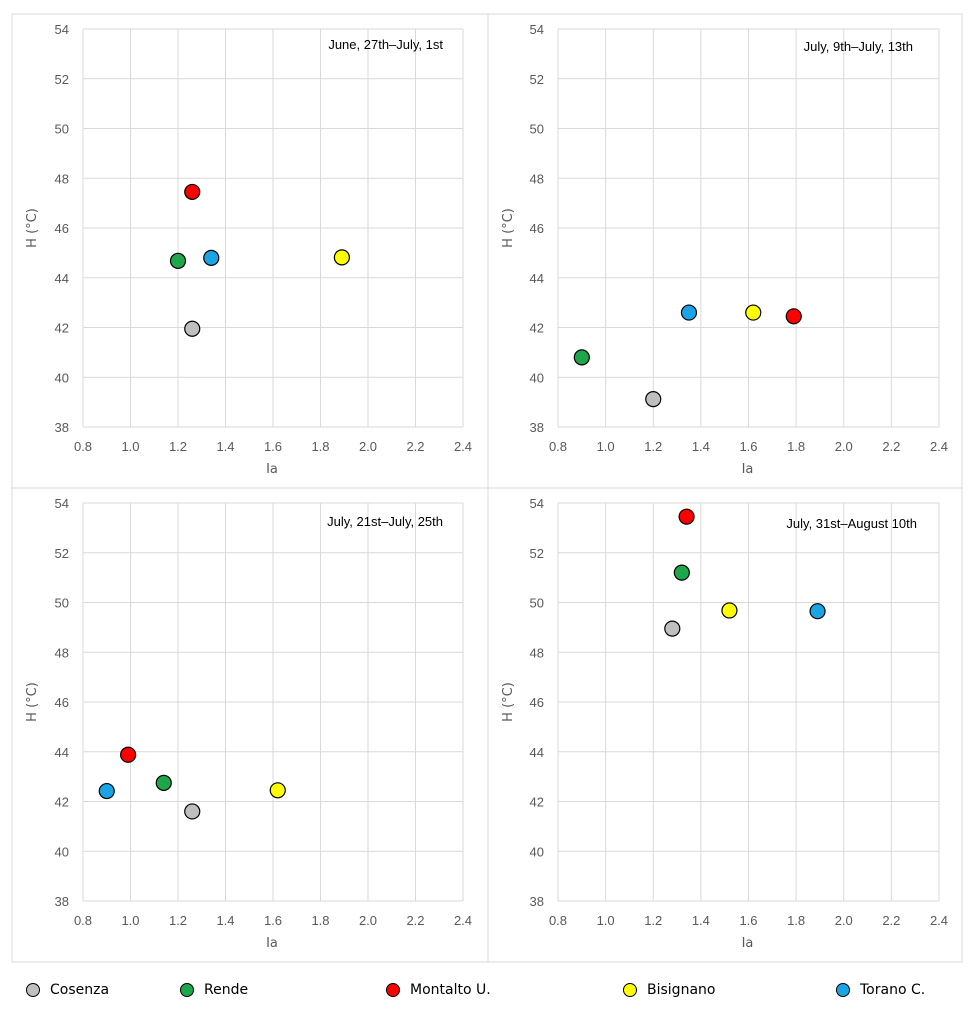 The image size is (974, 1015). I want to click on legend-item: Montalto U., so click(438, 990).